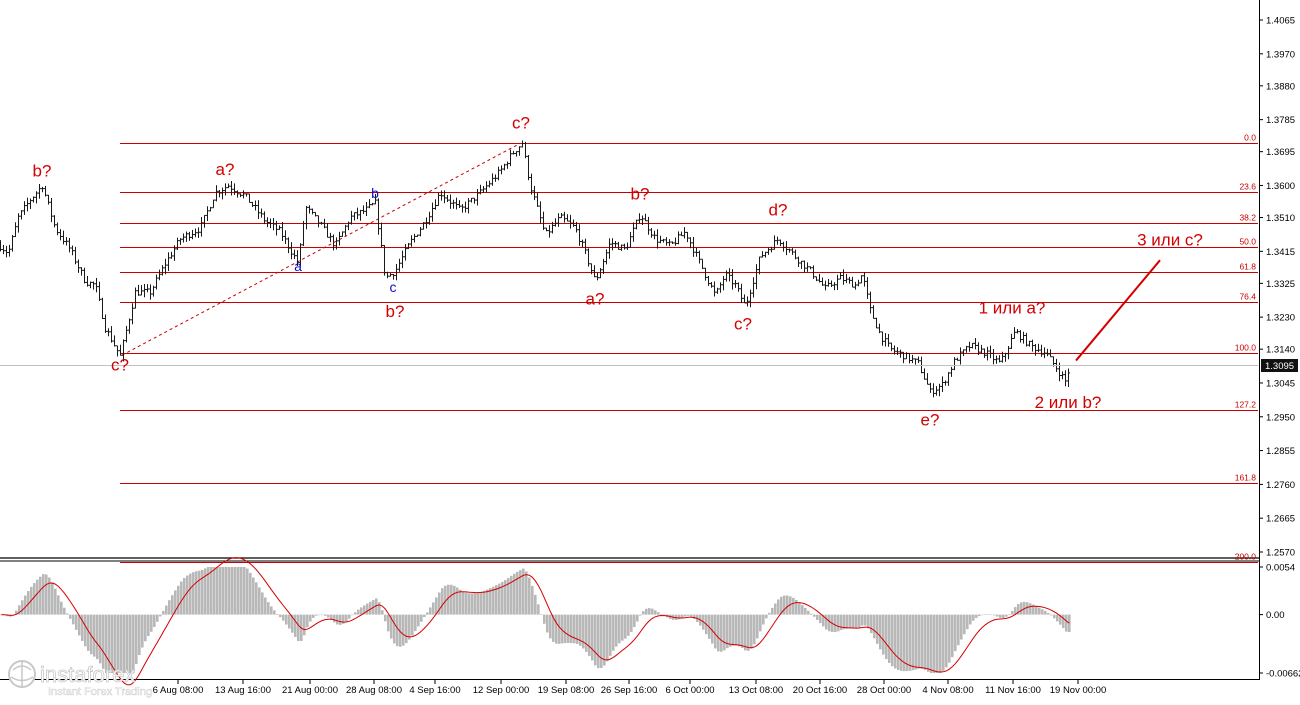 This screenshot has width=1300, height=705. What do you see at coordinates (310, 690) in the screenshot?
I see `time-tick-label: 21 Aug 00:00` at bounding box center [310, 690].